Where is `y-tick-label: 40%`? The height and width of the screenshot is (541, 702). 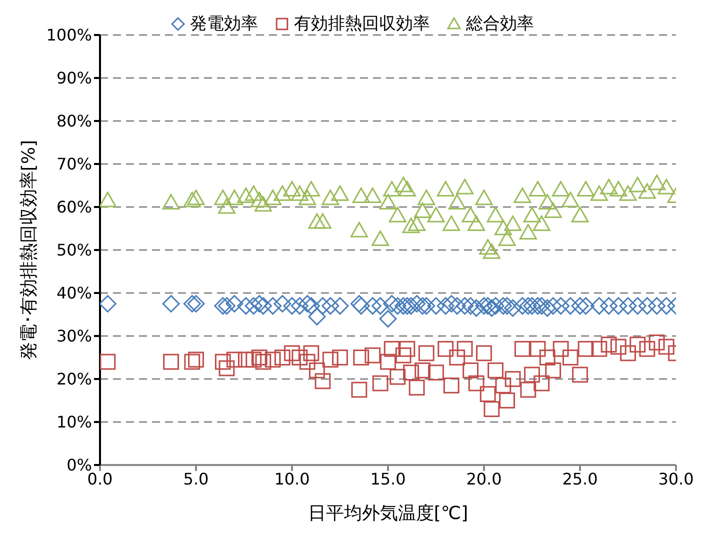
y-tick-label: 40% is located at coordinates (74, 293).